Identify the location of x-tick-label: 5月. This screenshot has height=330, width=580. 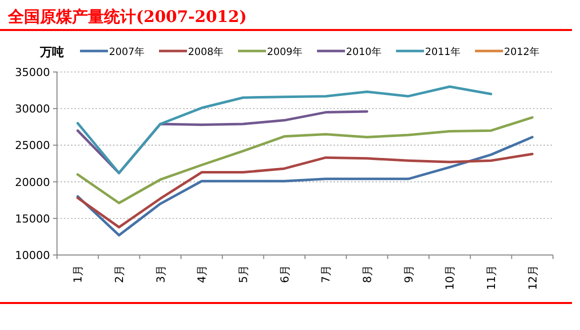
(243, 274).